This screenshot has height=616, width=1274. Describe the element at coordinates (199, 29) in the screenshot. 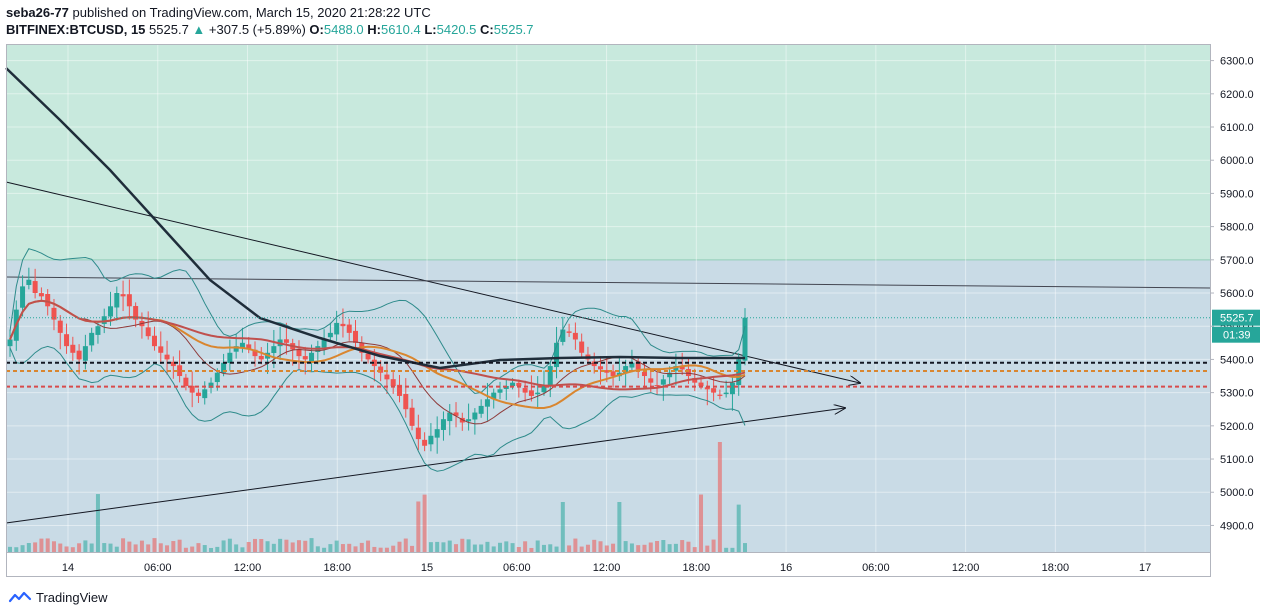

I see `change-arrow-icon: ▲` at that location.